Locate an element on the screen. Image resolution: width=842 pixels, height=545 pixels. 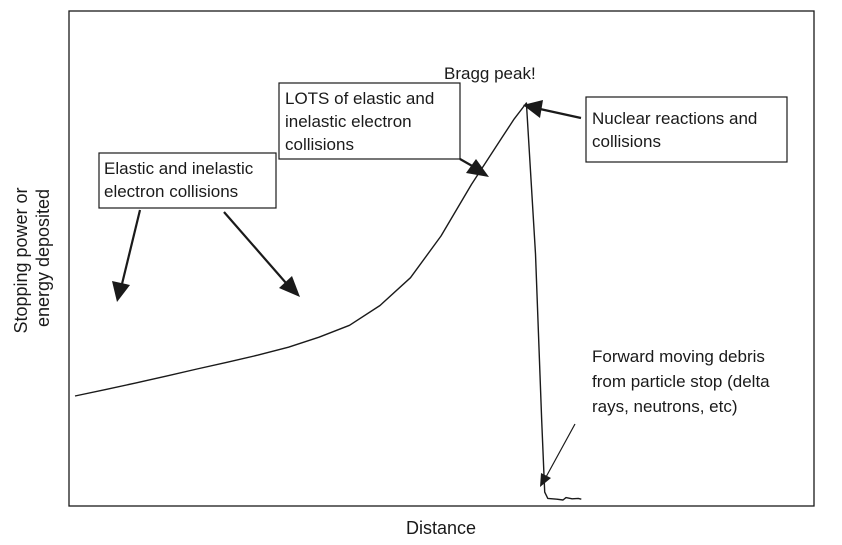
x-axis-label: Distance is located at coordinates (441, 528).